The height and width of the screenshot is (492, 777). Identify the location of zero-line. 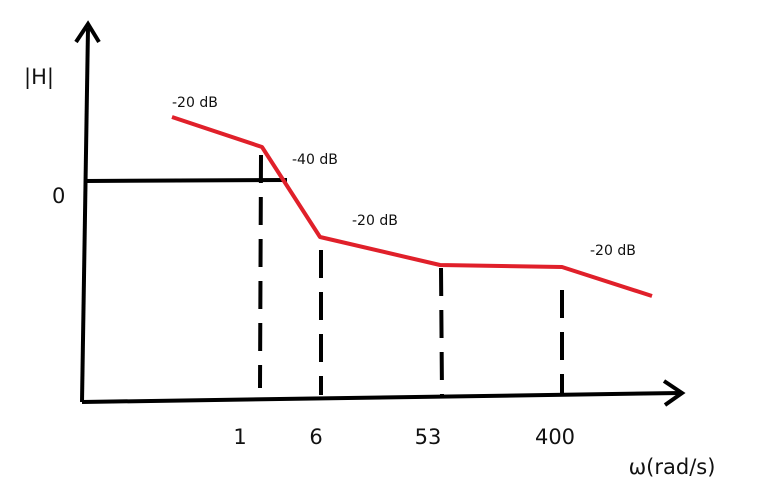
(186, 180).